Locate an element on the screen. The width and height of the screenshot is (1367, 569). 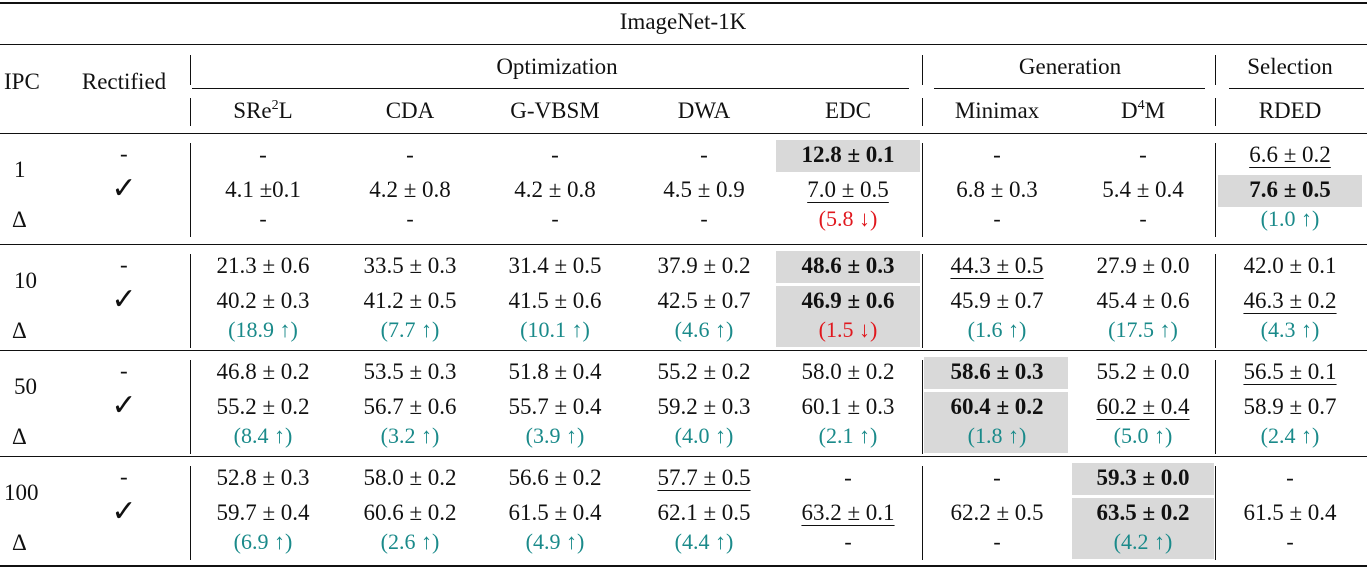
ipc-value: 10 is located at coordinates (25, 280).